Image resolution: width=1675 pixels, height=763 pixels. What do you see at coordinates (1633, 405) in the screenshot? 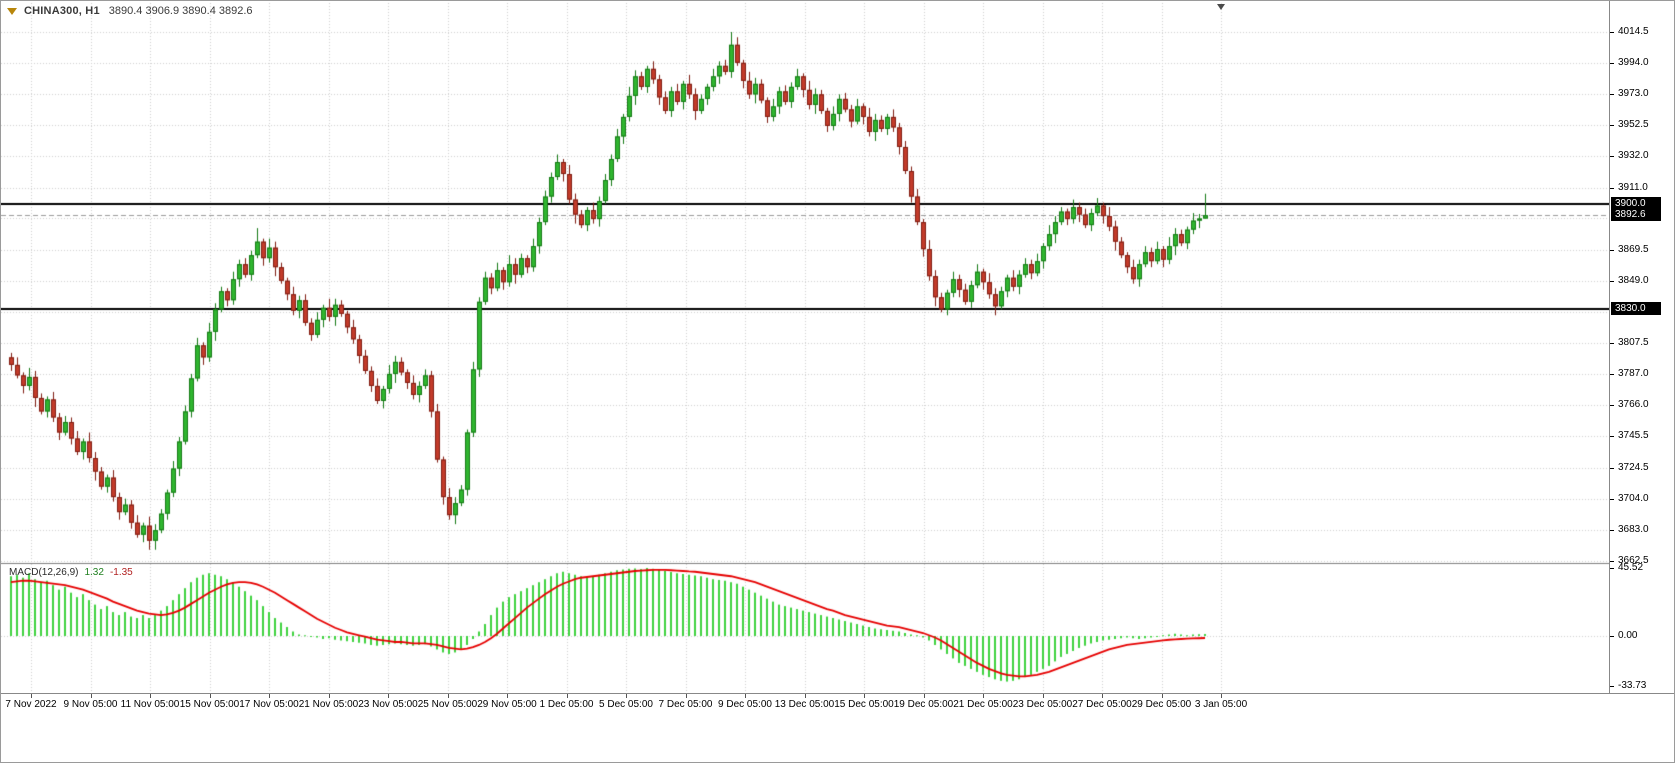
I see `price-axis-label: 3766.0` at bounding box center [1633, 405].